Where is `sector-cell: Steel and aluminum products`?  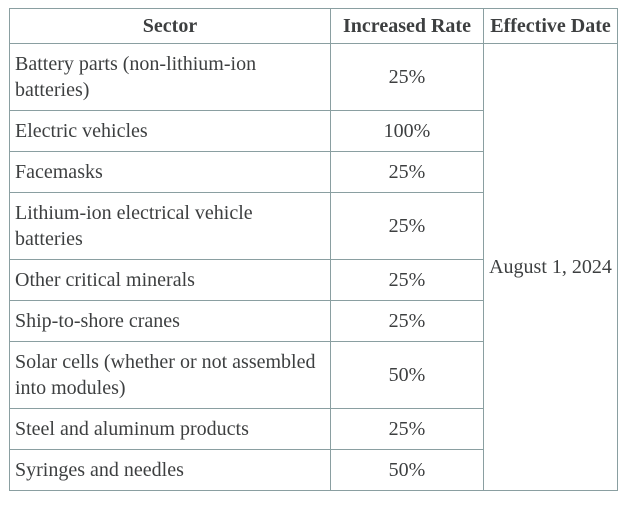
sector-cell: Steel and aluminum products is located at coordinates (170, 429).